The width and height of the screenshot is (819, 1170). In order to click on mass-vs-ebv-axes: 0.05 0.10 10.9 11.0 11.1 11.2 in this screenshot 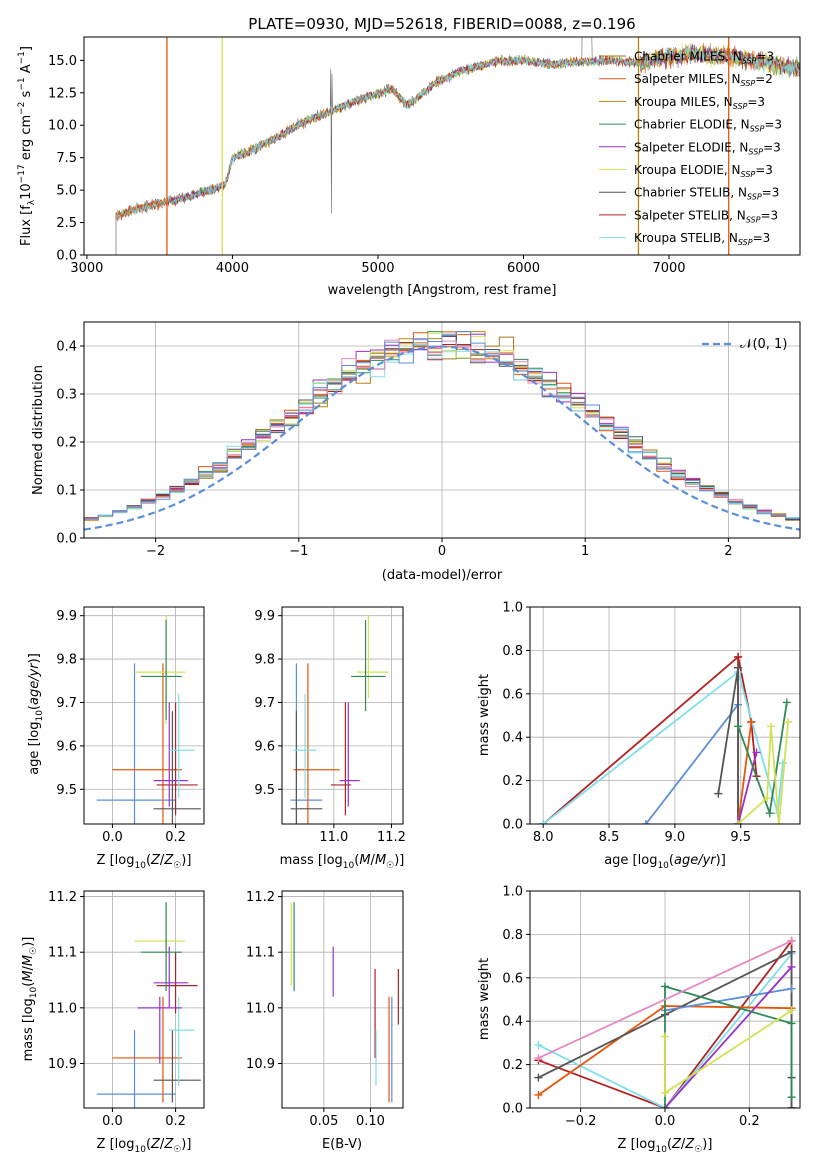, I will do `click(325, 1009)`.